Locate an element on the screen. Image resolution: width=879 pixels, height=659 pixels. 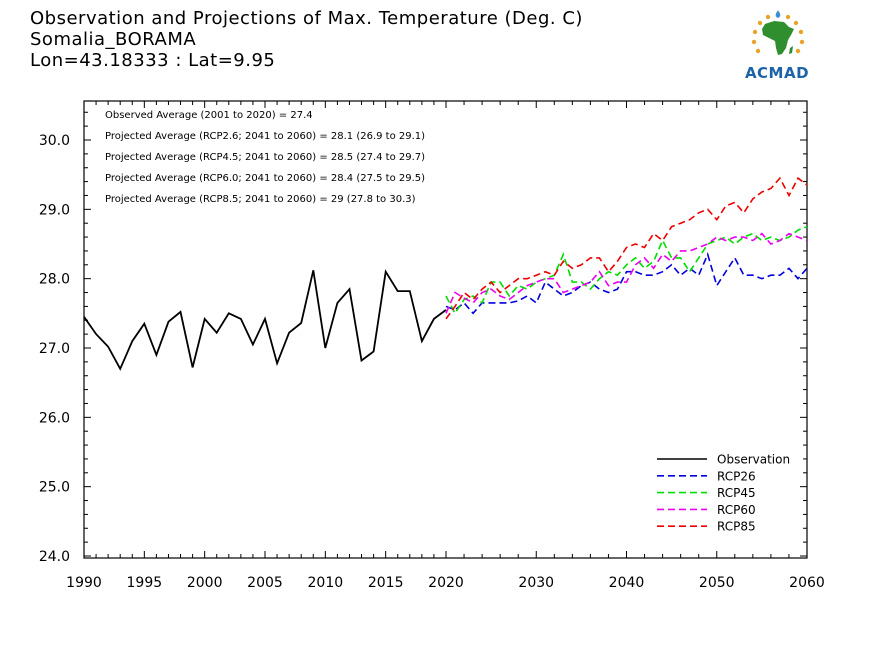
x-tick-label: 2040 is located at coordinates (627, 583).